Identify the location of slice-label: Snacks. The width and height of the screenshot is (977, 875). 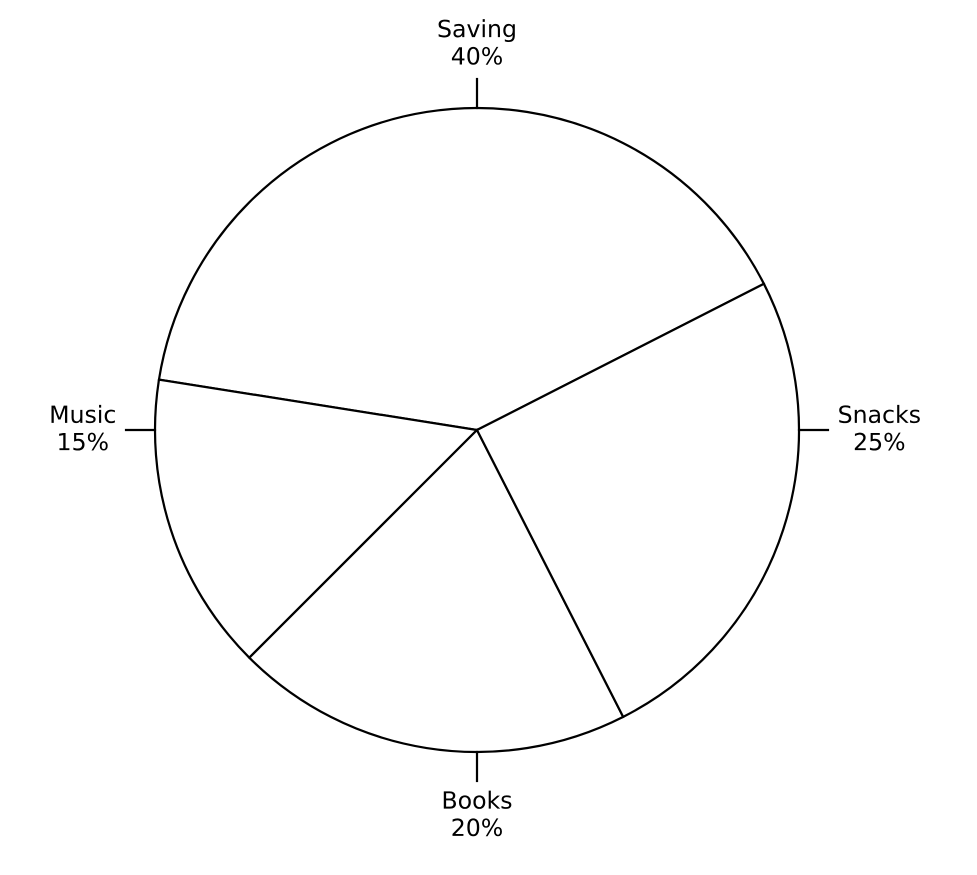
(879, 414).